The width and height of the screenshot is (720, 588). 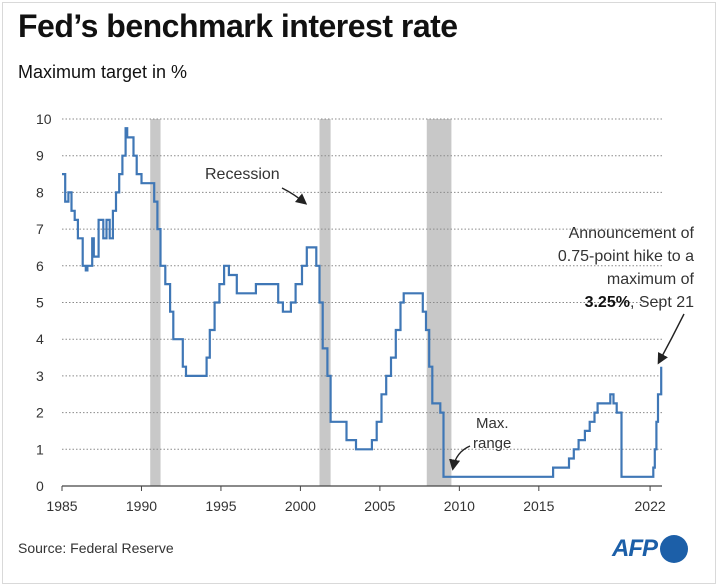 I want to click on afp-logo: AFP, so click(x=650, y=549).